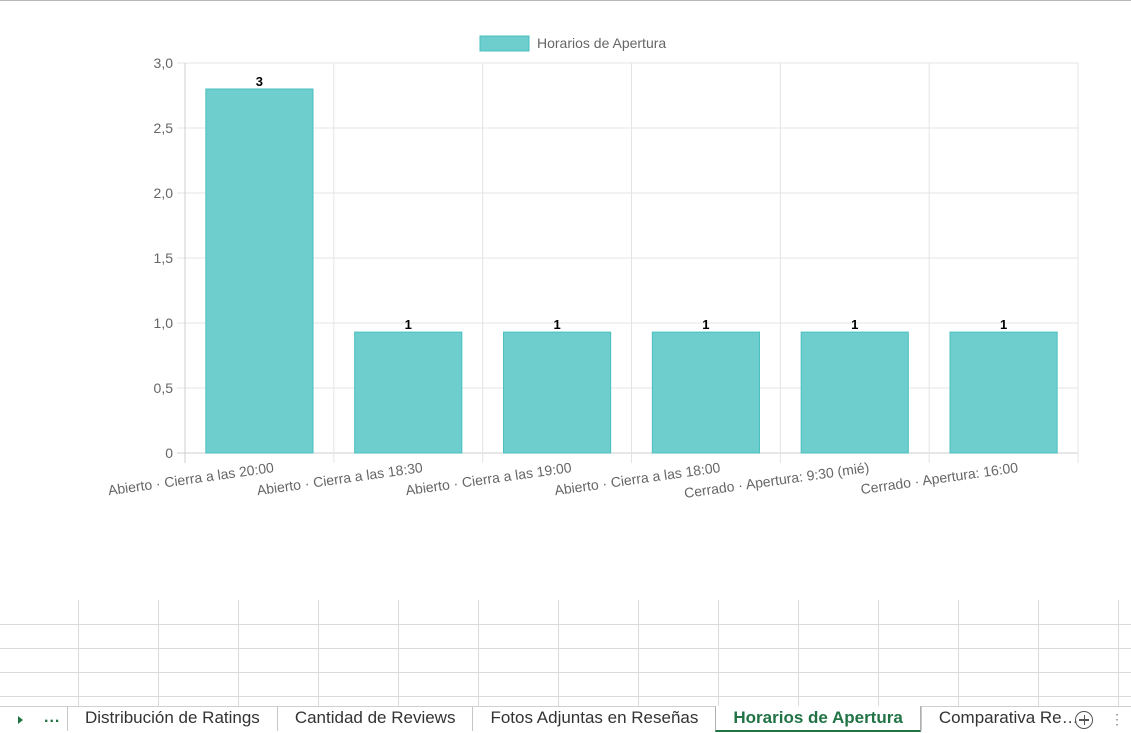 Image resolution: width=1131 pixels, height=733 pixels. Describe the element at coordinates (340, 478) in the screenshot. I see `x-category-label: Abierto · Cierra a las 18:30` at that location.